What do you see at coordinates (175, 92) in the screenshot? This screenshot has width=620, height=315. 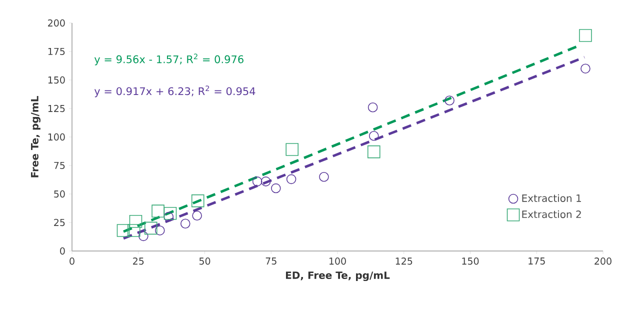 I see `annotation: y = 0.917x + 6.23; R$^{2}$ = 0.954` at bounding box center [175, 92].